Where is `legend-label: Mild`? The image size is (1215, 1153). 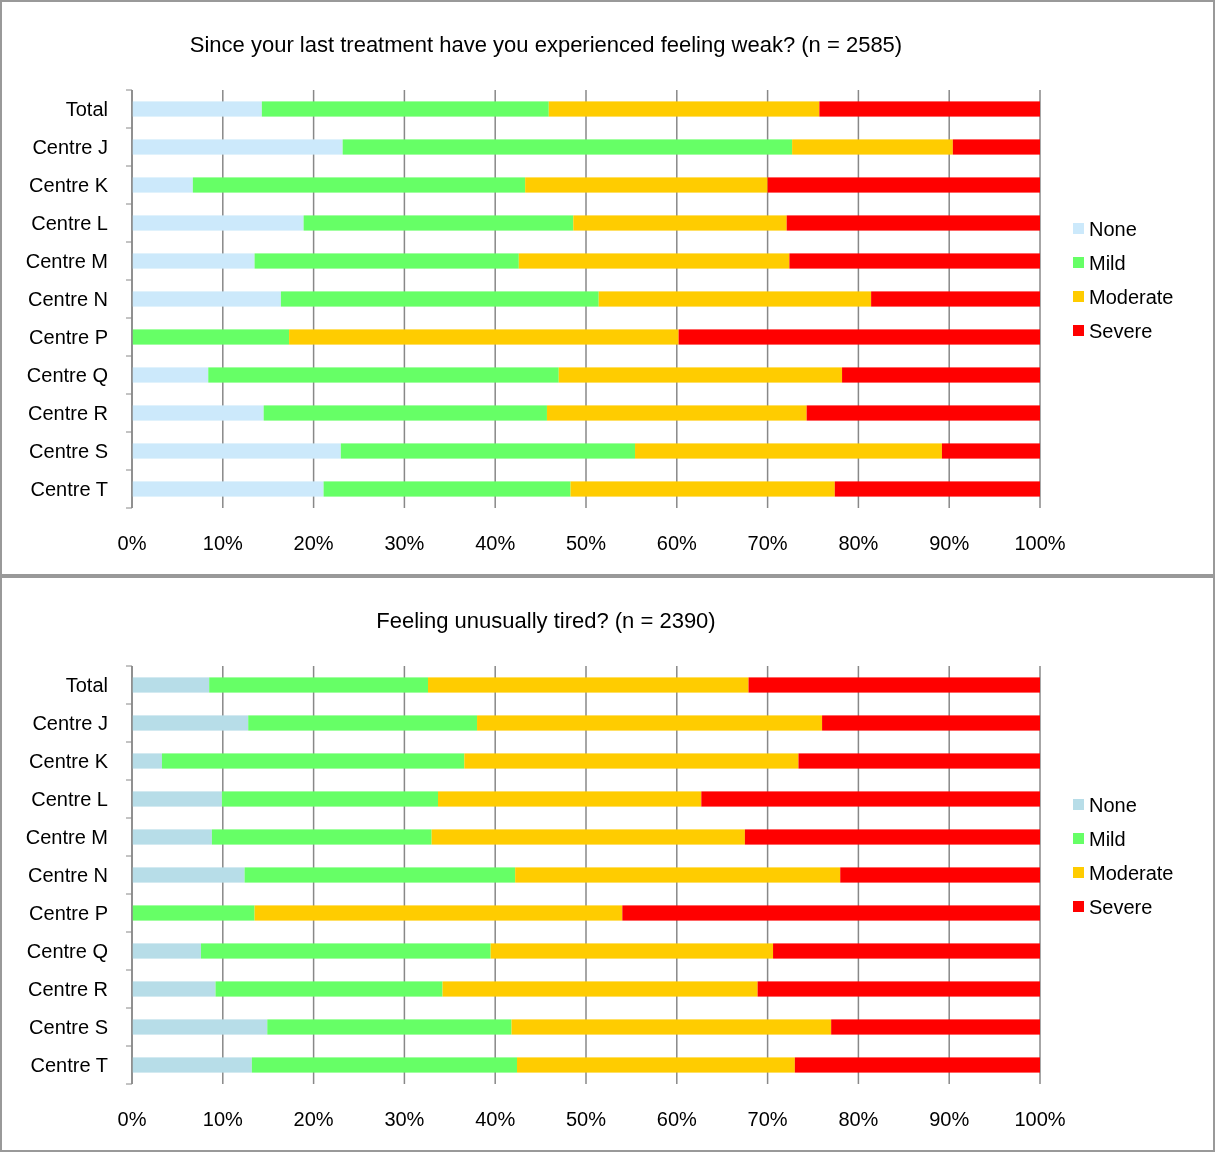
legend-label: Mild is located at coordinates (1107, 839).